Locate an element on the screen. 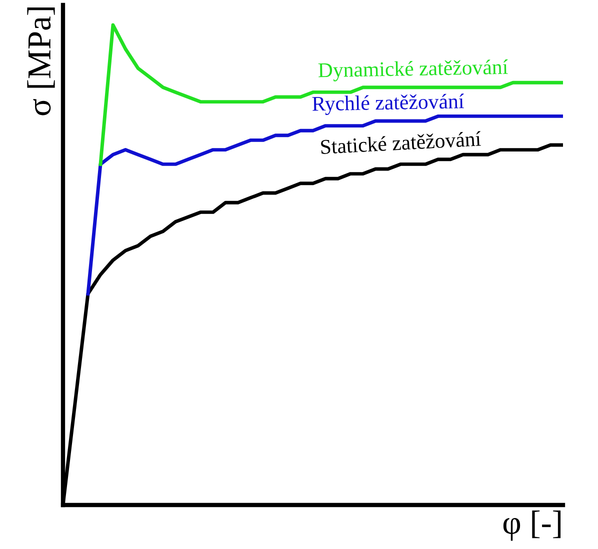  x-axis-title: φ [-] is located at coordinates (532, 525).